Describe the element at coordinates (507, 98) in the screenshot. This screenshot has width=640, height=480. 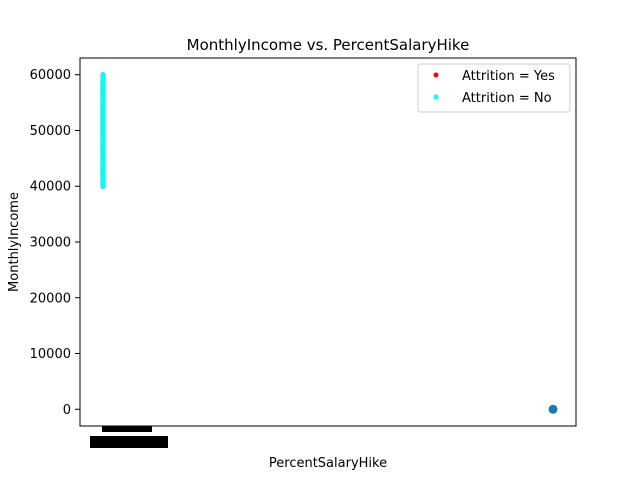
I see `legend-label-no: Attrition = No` at that location.